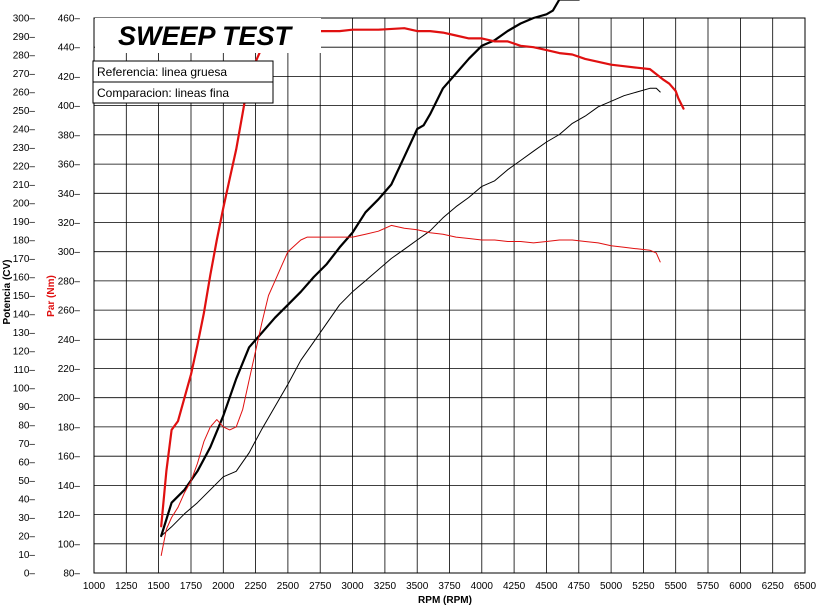 Image resolution: width=816 pixels, height=615 pixels. What do you see at coordinates (385, 586) in the screenshot?
I see `x-tick-label: 3250` at bounding box center [385, 586].